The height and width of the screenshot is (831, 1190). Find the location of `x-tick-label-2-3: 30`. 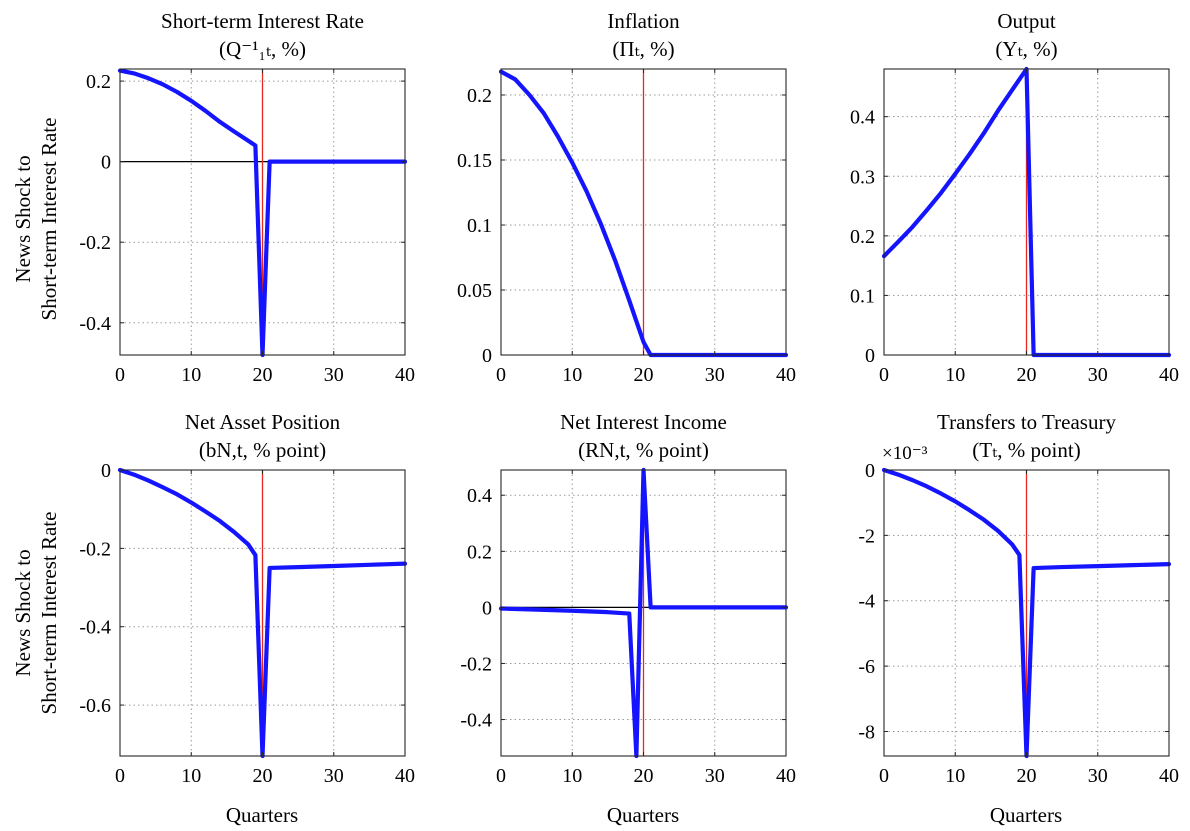

x-tick-label-2-3: 30 is located at coordinates (715, 375).